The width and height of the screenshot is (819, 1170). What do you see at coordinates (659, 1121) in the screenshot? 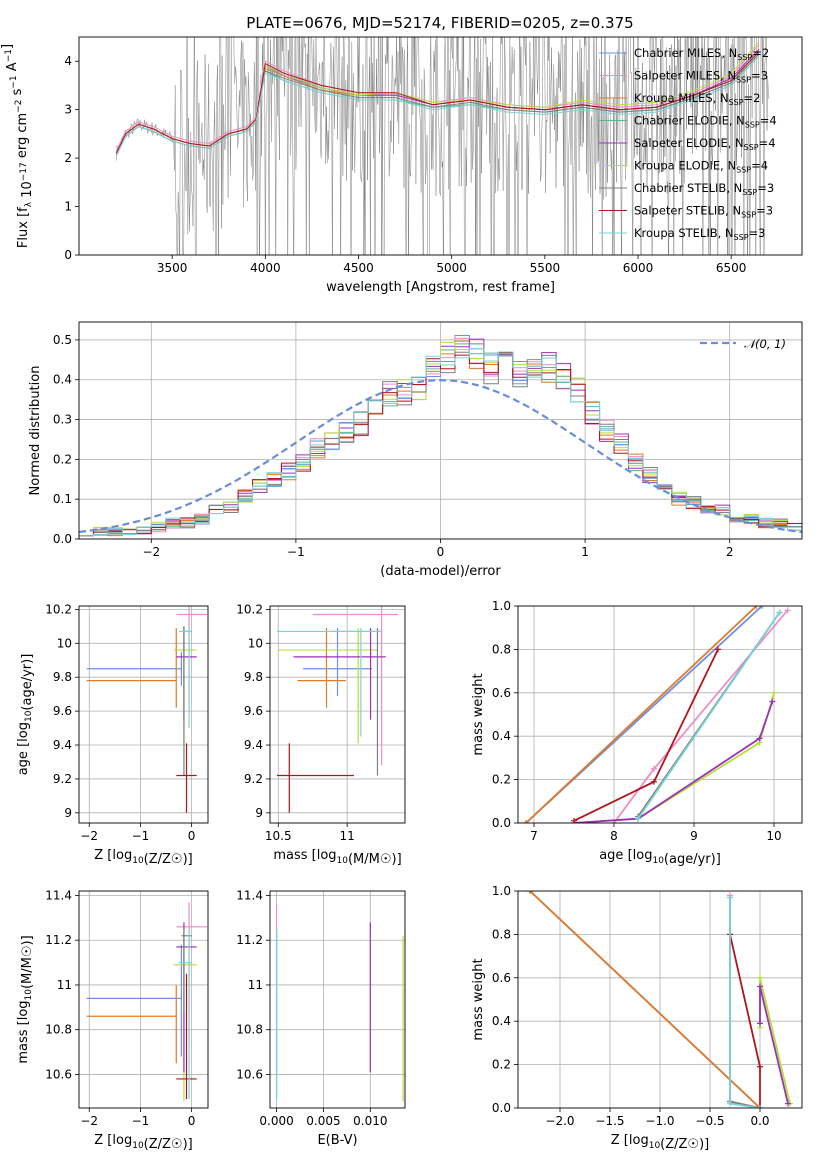
I see `x-tick-label: −1.0` at bounding box center [659, 1121].